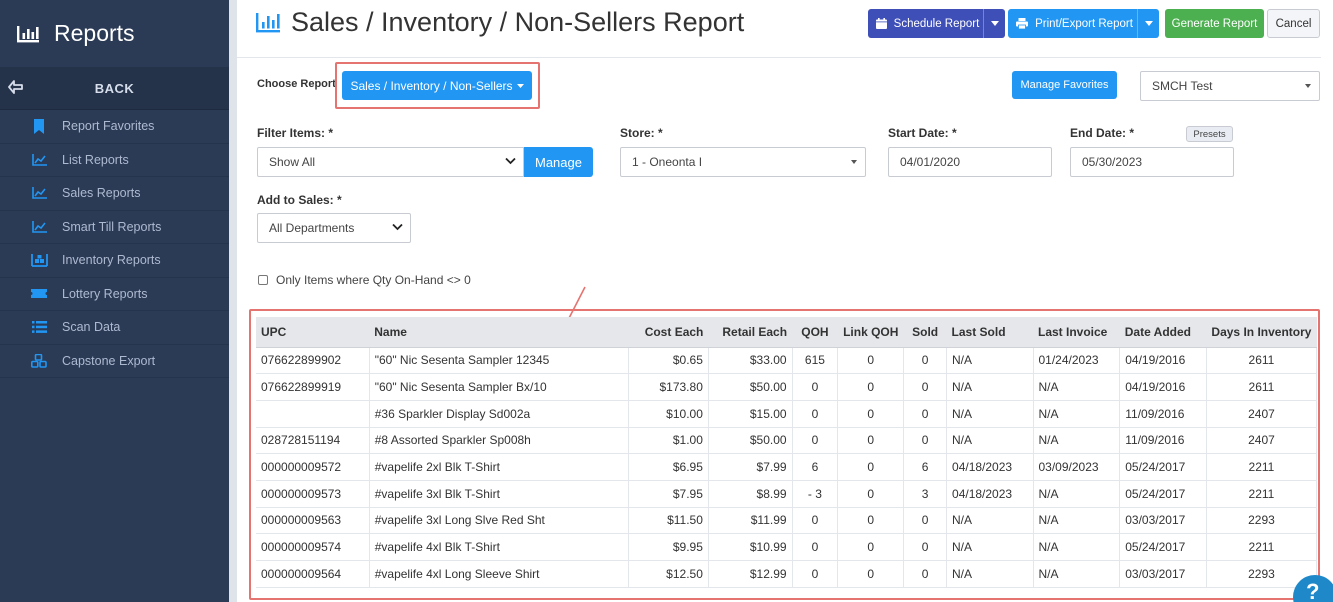 The image size is (1333, 602). Describe the element at coordinates (313, 574) in the screenshot. I see `cell-upc: 000000009564` at that location.